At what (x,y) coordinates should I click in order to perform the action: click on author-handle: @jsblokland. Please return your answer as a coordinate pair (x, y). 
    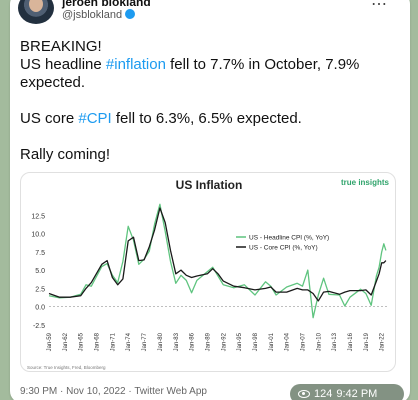
    Looking at the image, I should click on (92, 15).